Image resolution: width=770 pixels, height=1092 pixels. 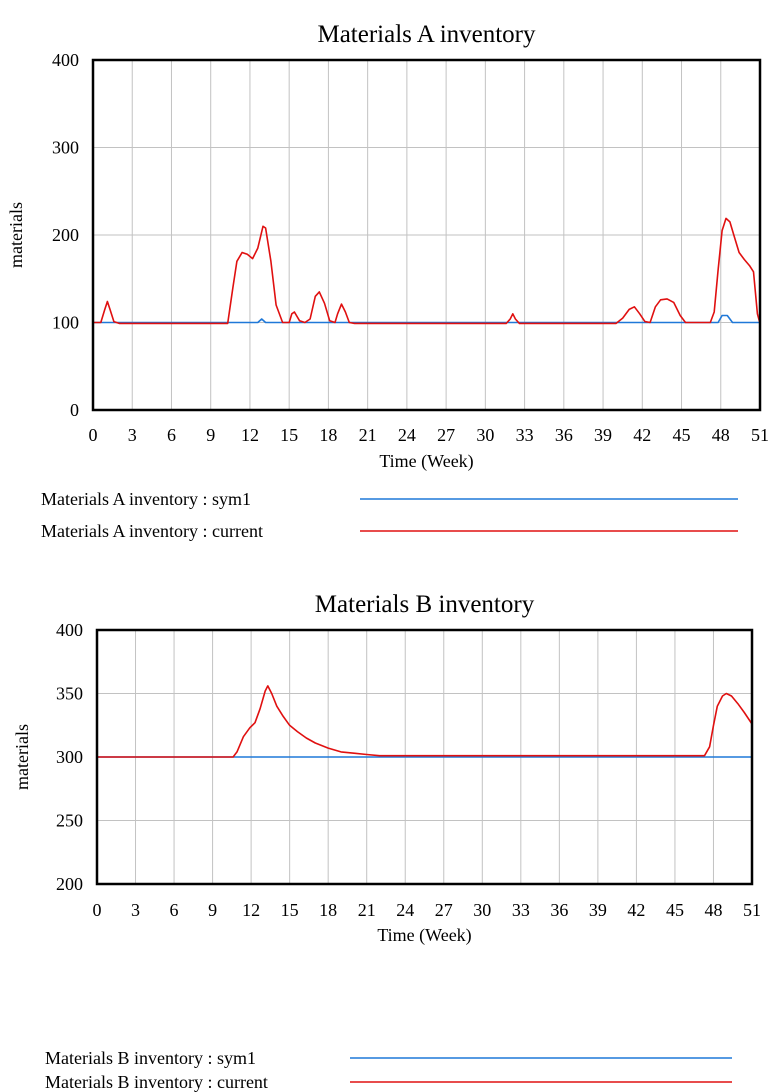 I want to click on chart-b-x-tick-label: 27, so click(x=444, y=910).